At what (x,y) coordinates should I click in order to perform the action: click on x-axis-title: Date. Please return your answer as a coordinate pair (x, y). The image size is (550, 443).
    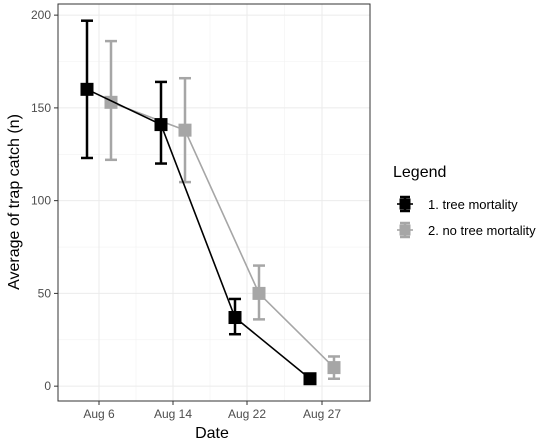
    Looking at the image, I should click on (212, 433).